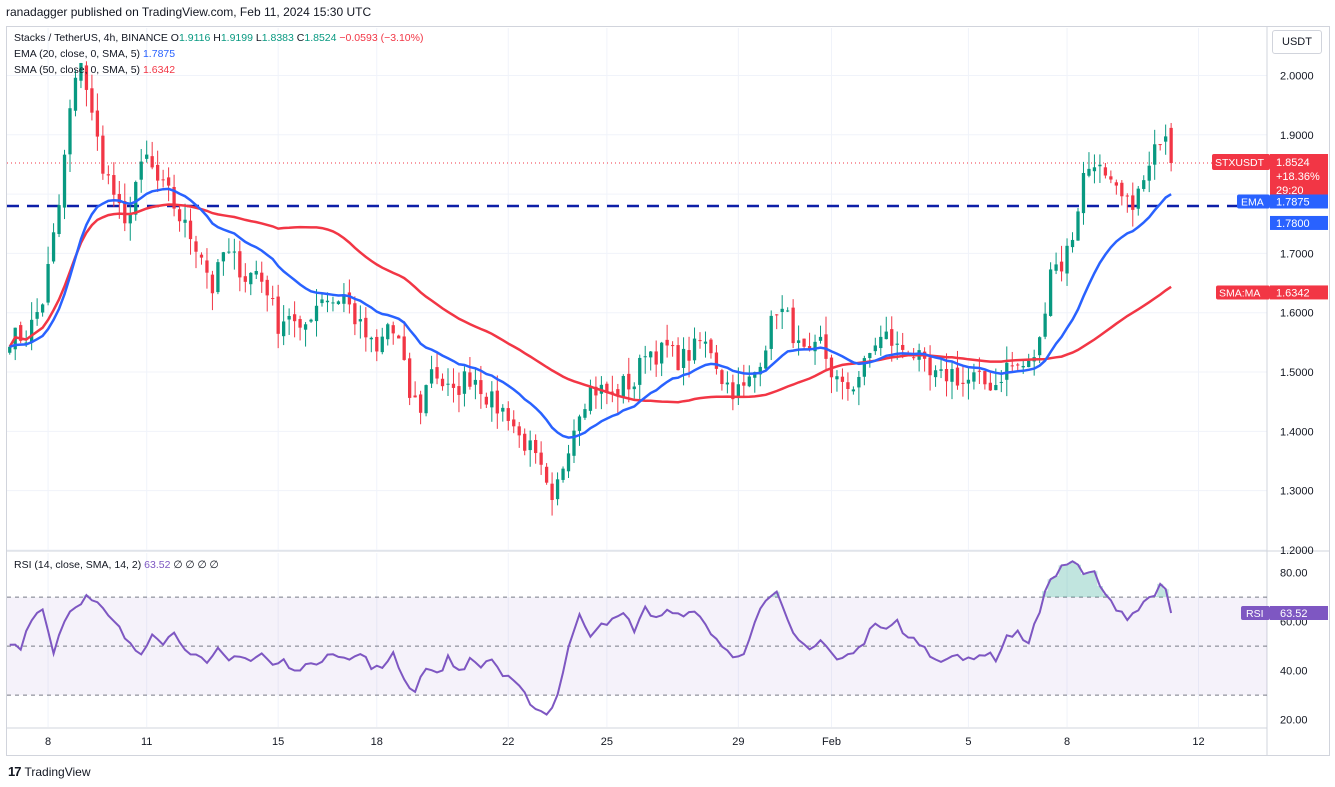  Describe the element at coordinates (94, 70) in the screenshot. I see `legend-sma: SMA (50, close, 0, SMA, 5) 1.6342` at that location.